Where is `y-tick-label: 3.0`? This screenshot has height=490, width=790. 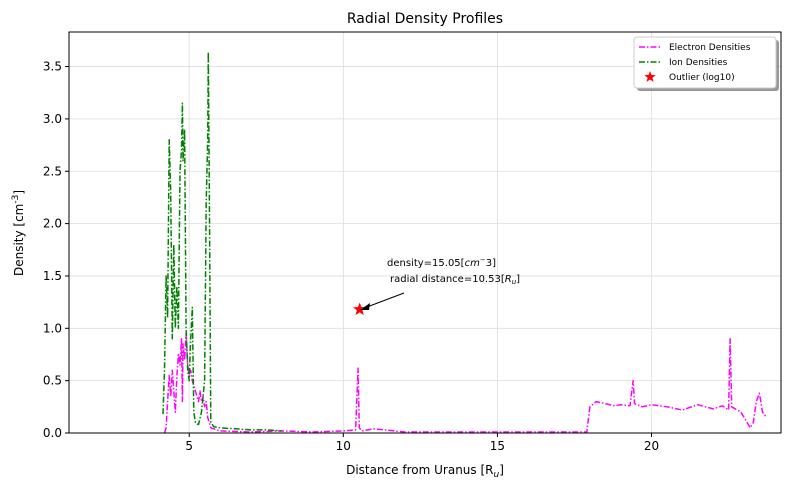 y-tick-label: 3.0 is located at coordinates (52, 119).